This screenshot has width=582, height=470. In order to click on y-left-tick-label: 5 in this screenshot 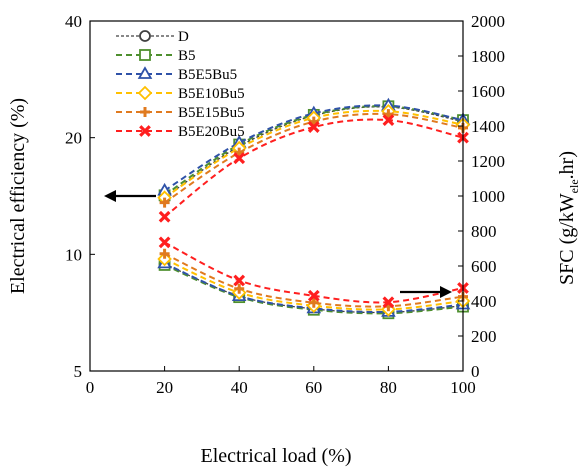, I will do `click(78, 371)`.